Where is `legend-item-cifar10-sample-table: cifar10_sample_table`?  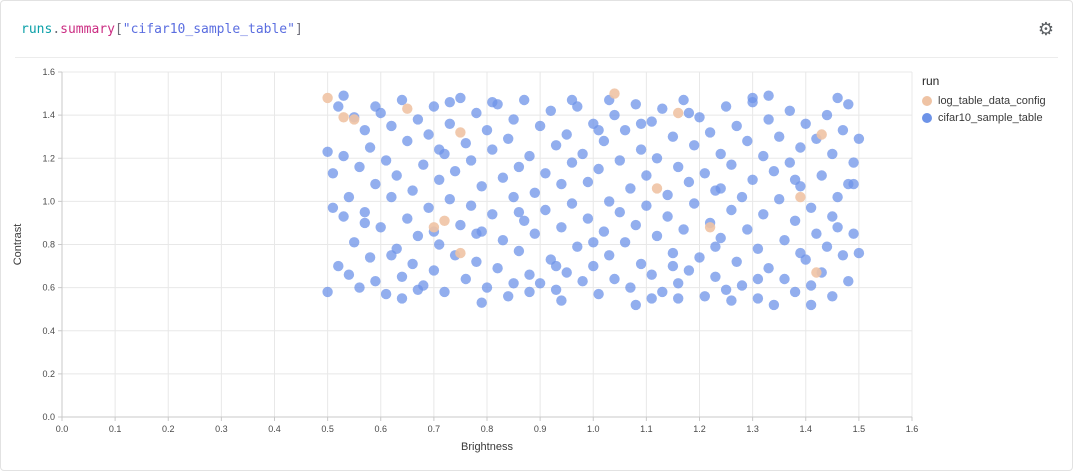
legend-item-cifar10-sample-table: cifar10_sample_table is located at coordinates (984, 118).